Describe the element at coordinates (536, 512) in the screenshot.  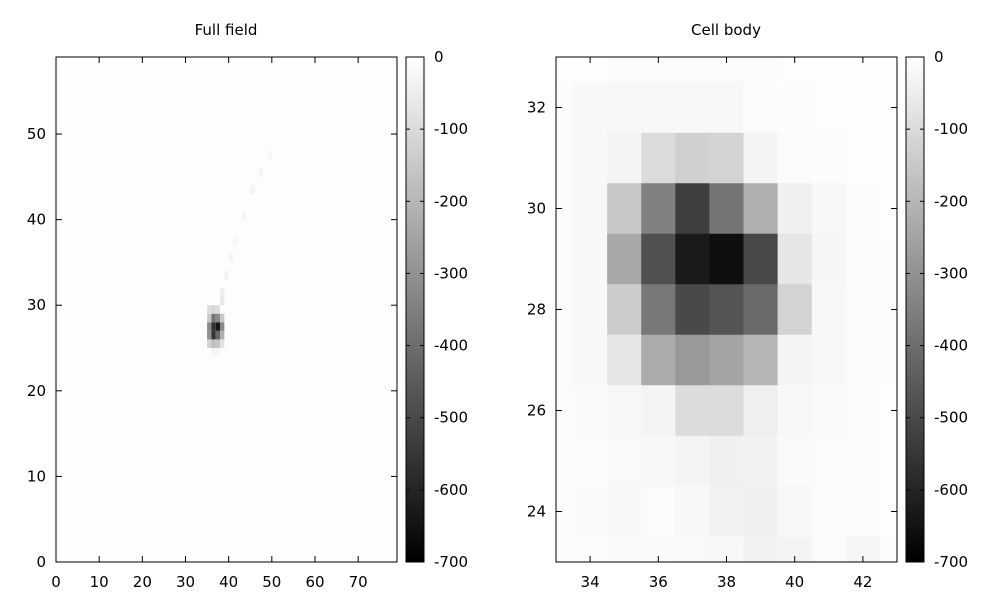
I see `y-tick-label: 24` at that location.